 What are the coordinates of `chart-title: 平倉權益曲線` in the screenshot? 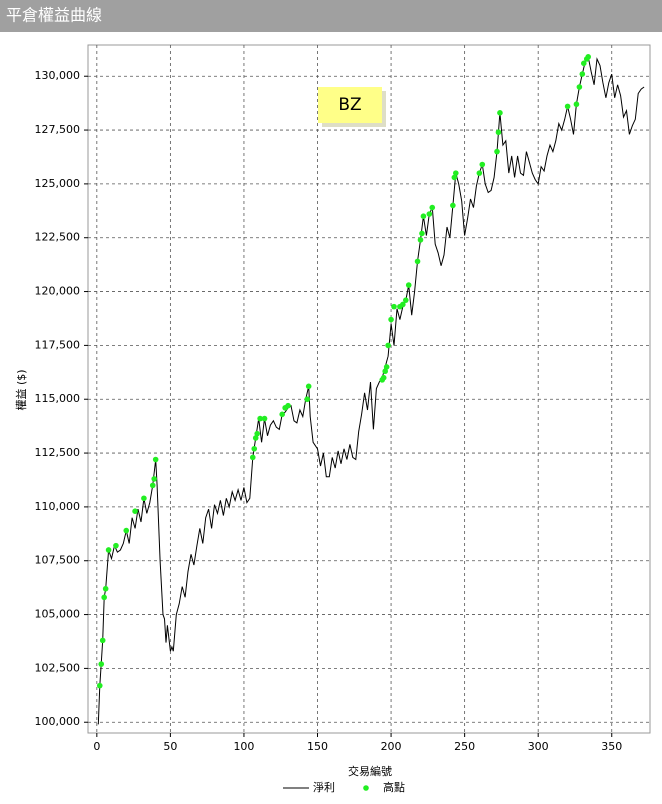 It's located at (54, 15).